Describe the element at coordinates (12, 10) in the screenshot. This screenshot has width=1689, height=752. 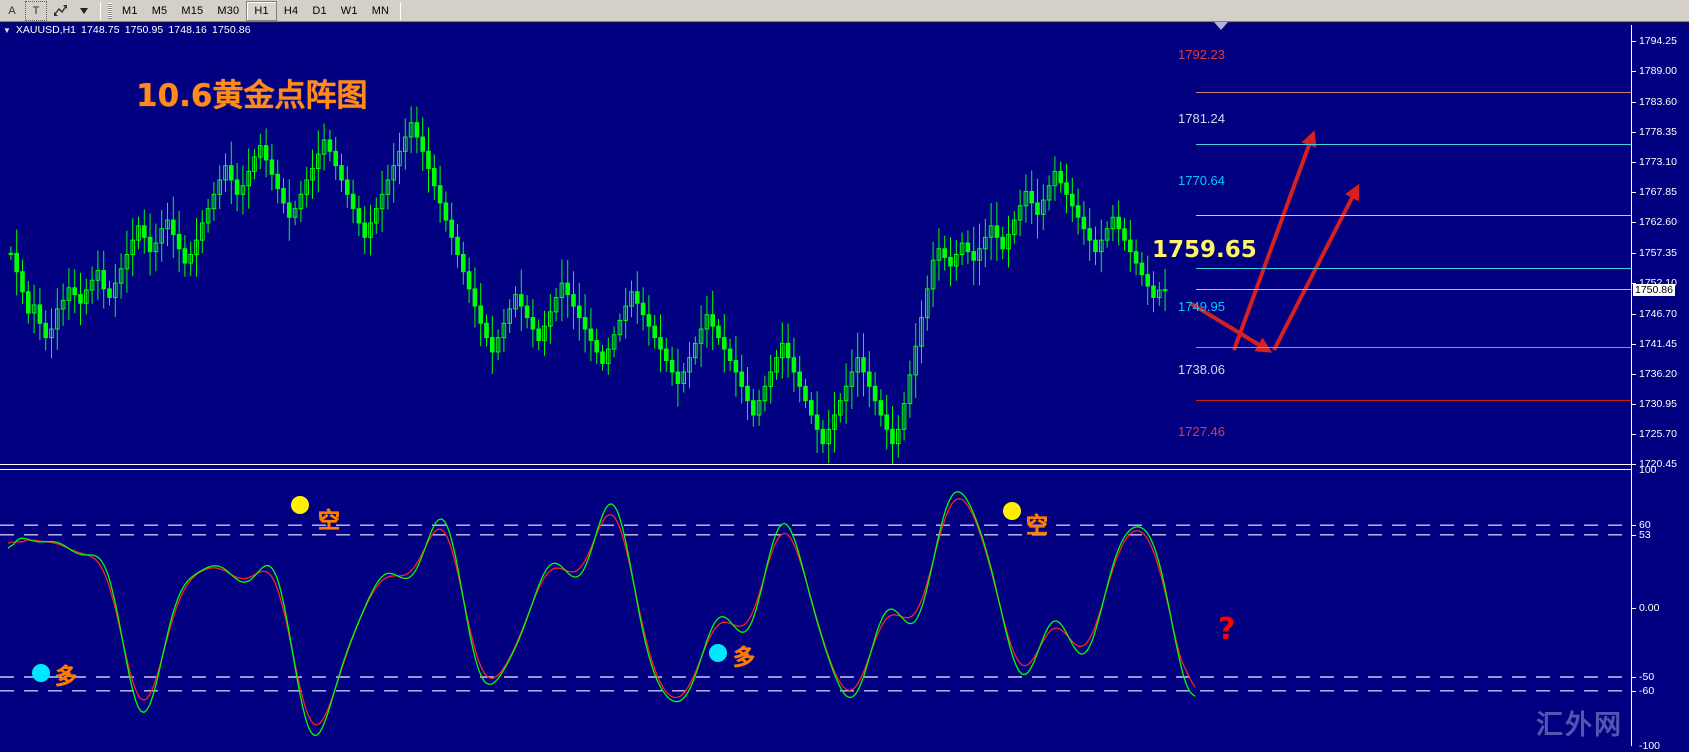
I see `crosshair-a-icon: A` at that location.